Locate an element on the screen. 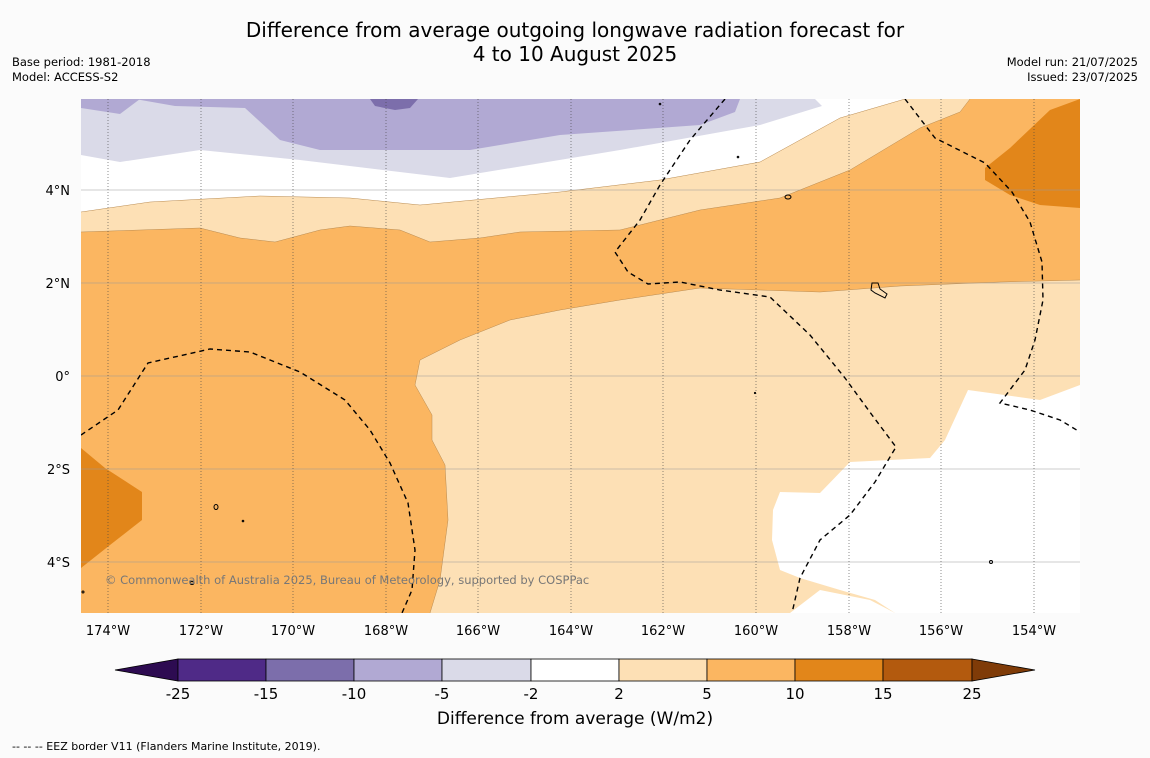 This screenshot has width=1150, height=758. field-minus-10-left is located at coordinates (110, 106).